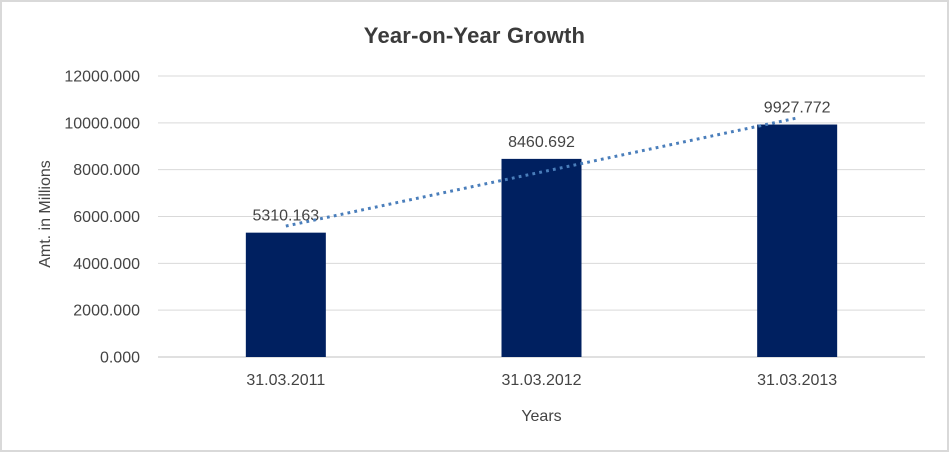  Describe the element at coordinates (797, 380) in the screenshot. I see `x-tick-label: 31.03.2013` at that location.